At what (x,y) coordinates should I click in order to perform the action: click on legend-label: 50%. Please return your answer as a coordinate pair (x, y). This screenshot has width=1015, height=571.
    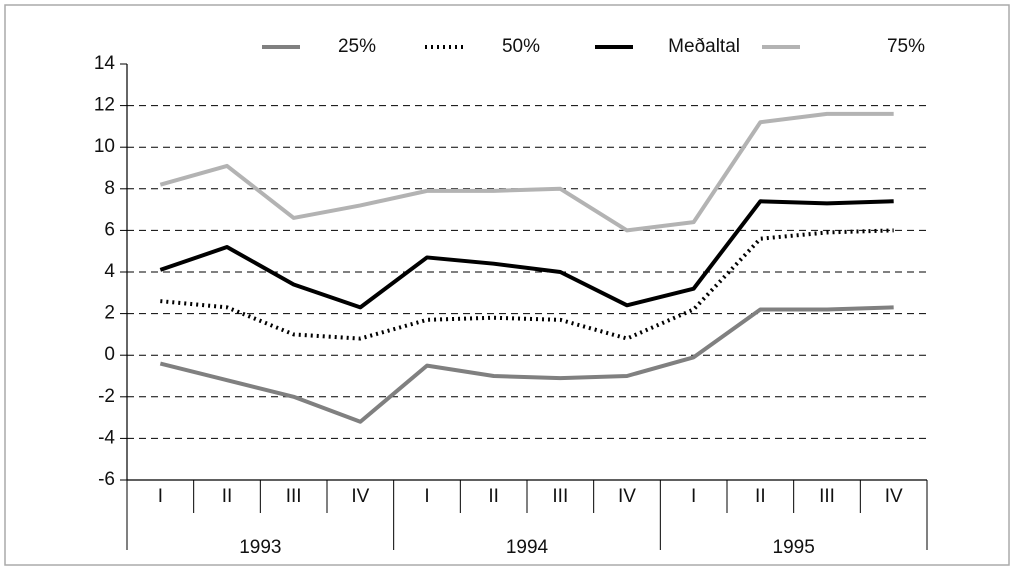
    Looking at the image, I should click on (521, 46).